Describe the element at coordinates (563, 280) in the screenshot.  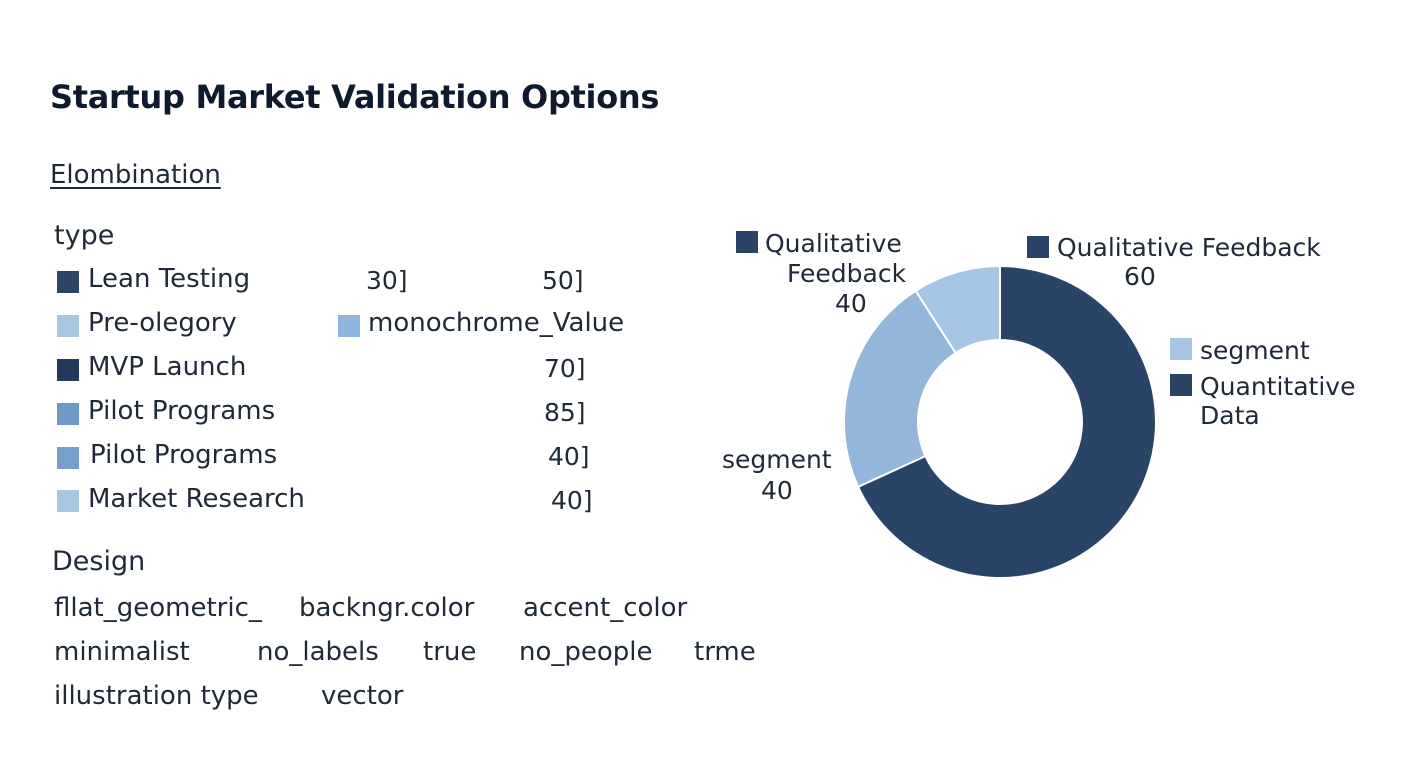
I see `row-value-2: 50]` at that location.